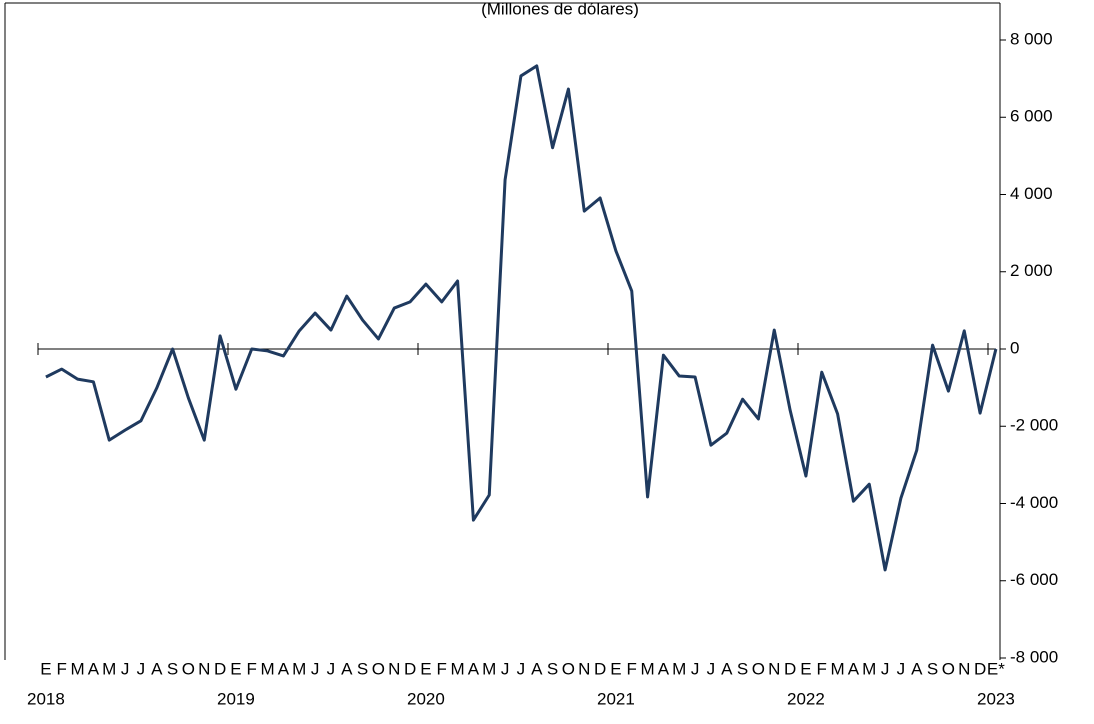 The width and height of the screenshot is (1094, 724). Describe the element at coordinates (426, 698) in the screenshot. I see `x-group-label: 2020` at that location.